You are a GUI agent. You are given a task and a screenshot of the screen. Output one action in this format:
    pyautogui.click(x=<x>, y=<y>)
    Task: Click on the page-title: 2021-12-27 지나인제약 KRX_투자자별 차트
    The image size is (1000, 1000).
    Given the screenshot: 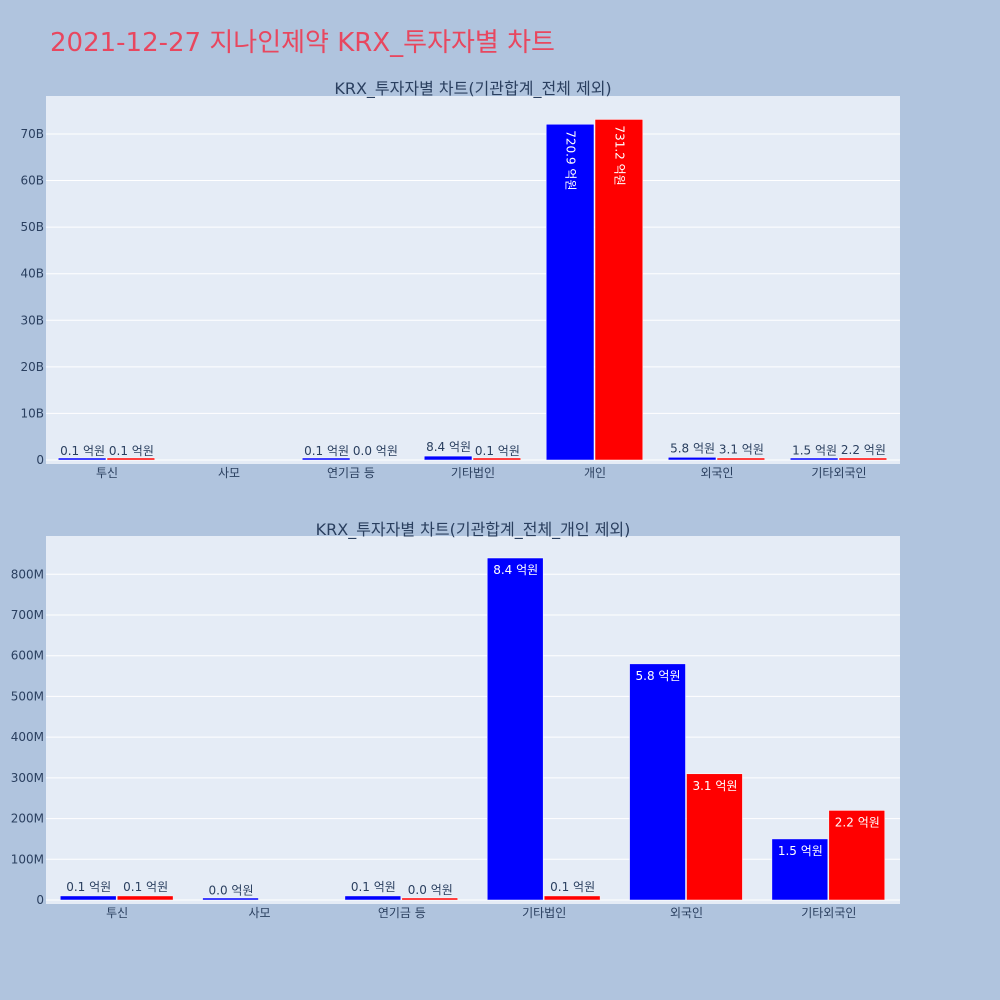 What is the action you would take?
    pyautogui.click(x=302, y=43)
    